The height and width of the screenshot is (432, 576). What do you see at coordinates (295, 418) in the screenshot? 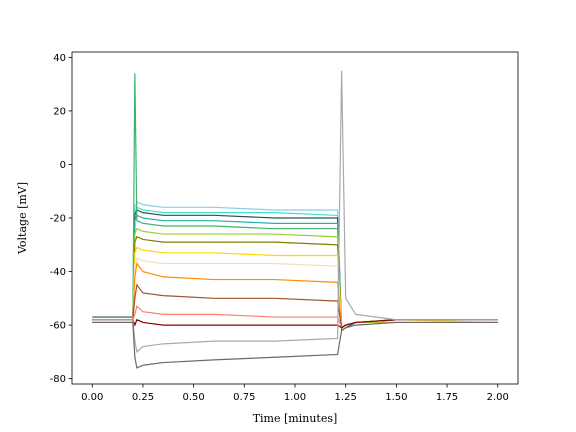
I see `x-axis-label: Time [minutes]` at bounding box center [295, 418].